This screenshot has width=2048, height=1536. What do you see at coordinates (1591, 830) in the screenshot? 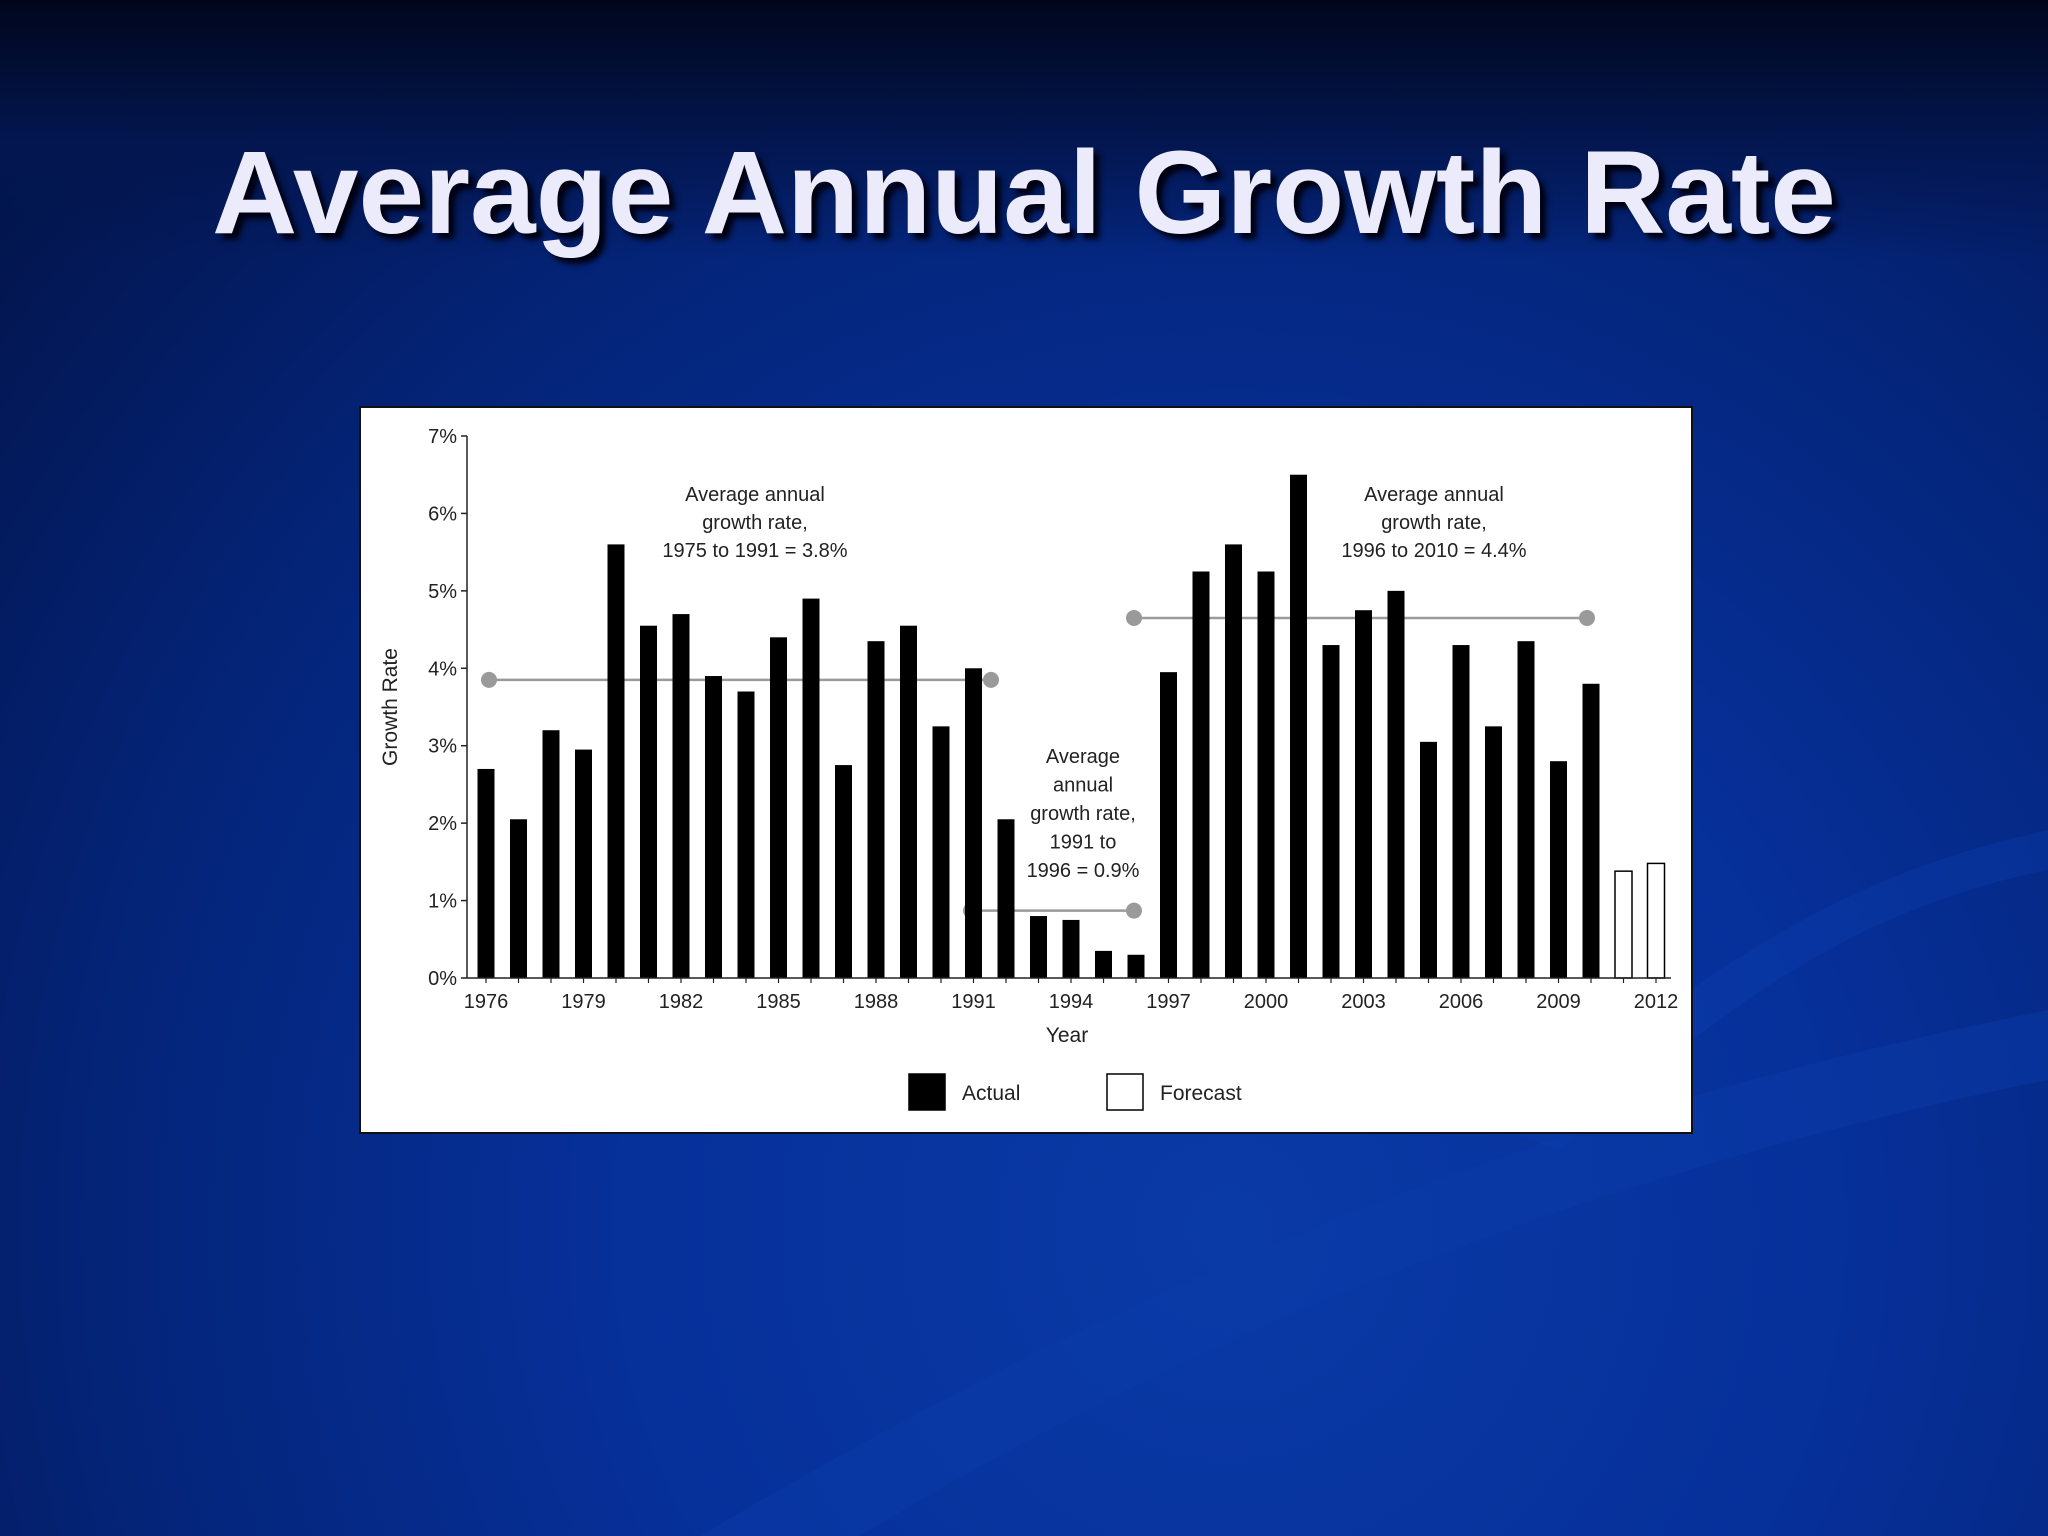
I see `bar-actual-2010` at bounding box center [1591, 830].